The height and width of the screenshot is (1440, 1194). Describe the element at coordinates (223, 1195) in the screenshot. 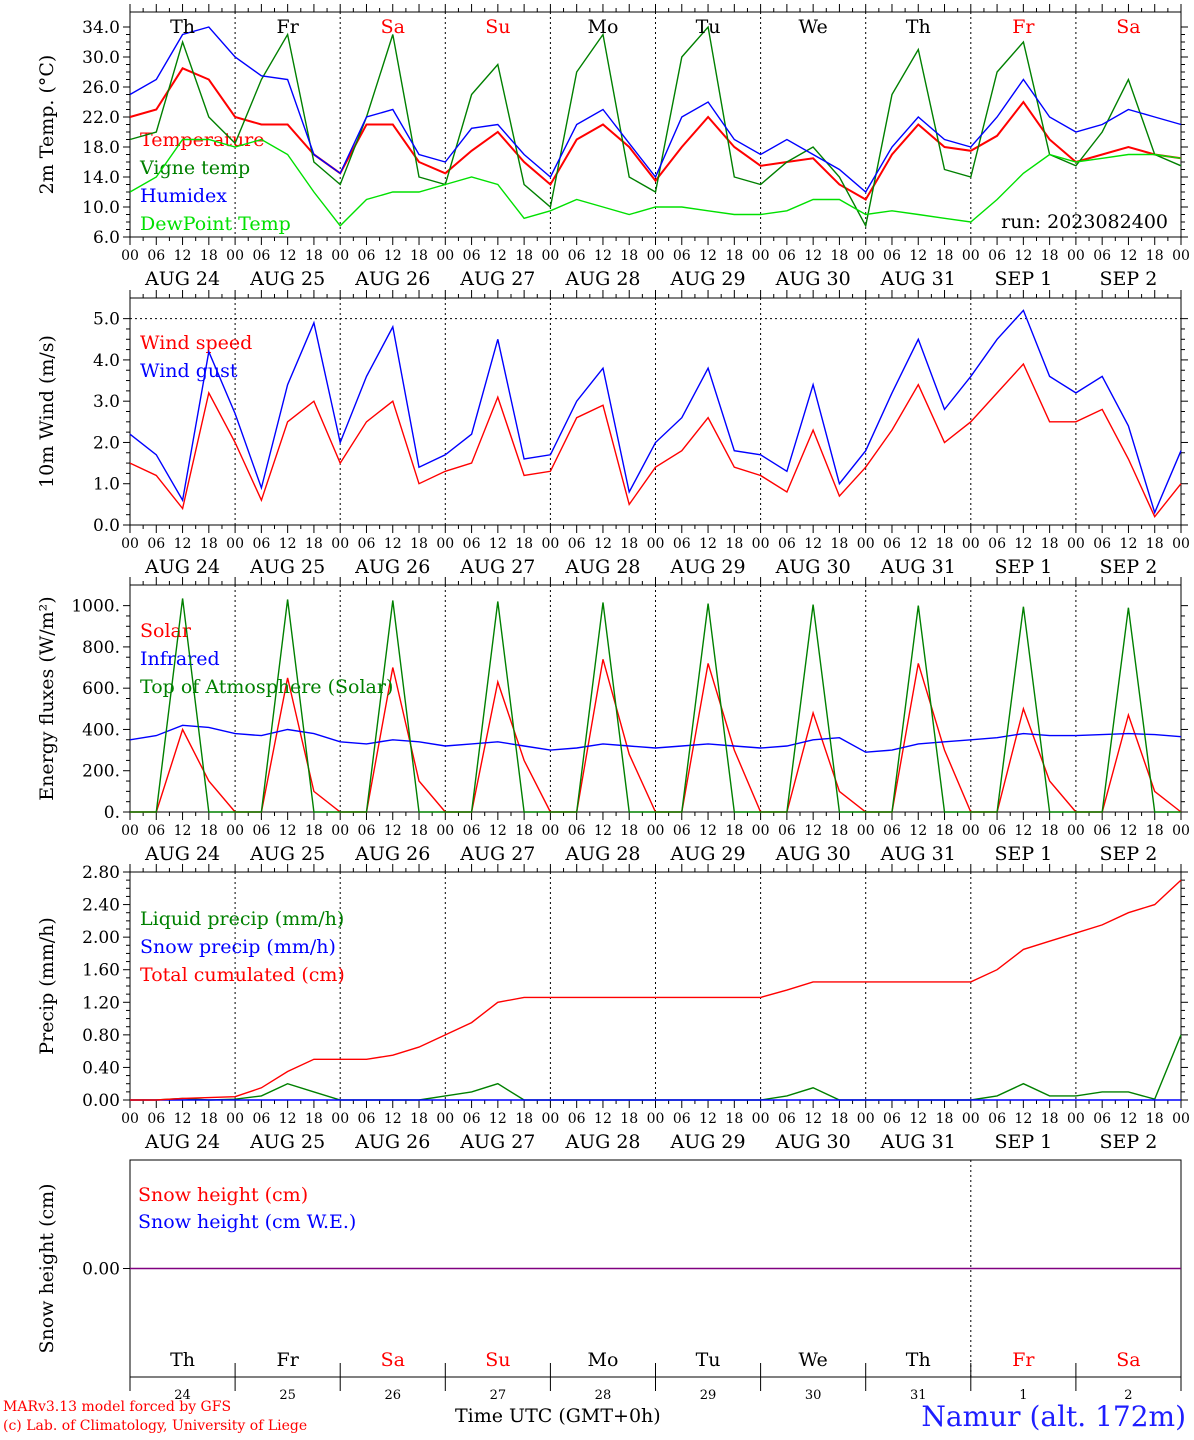

I see `legend-entry: Snow height (cm)` at that location.